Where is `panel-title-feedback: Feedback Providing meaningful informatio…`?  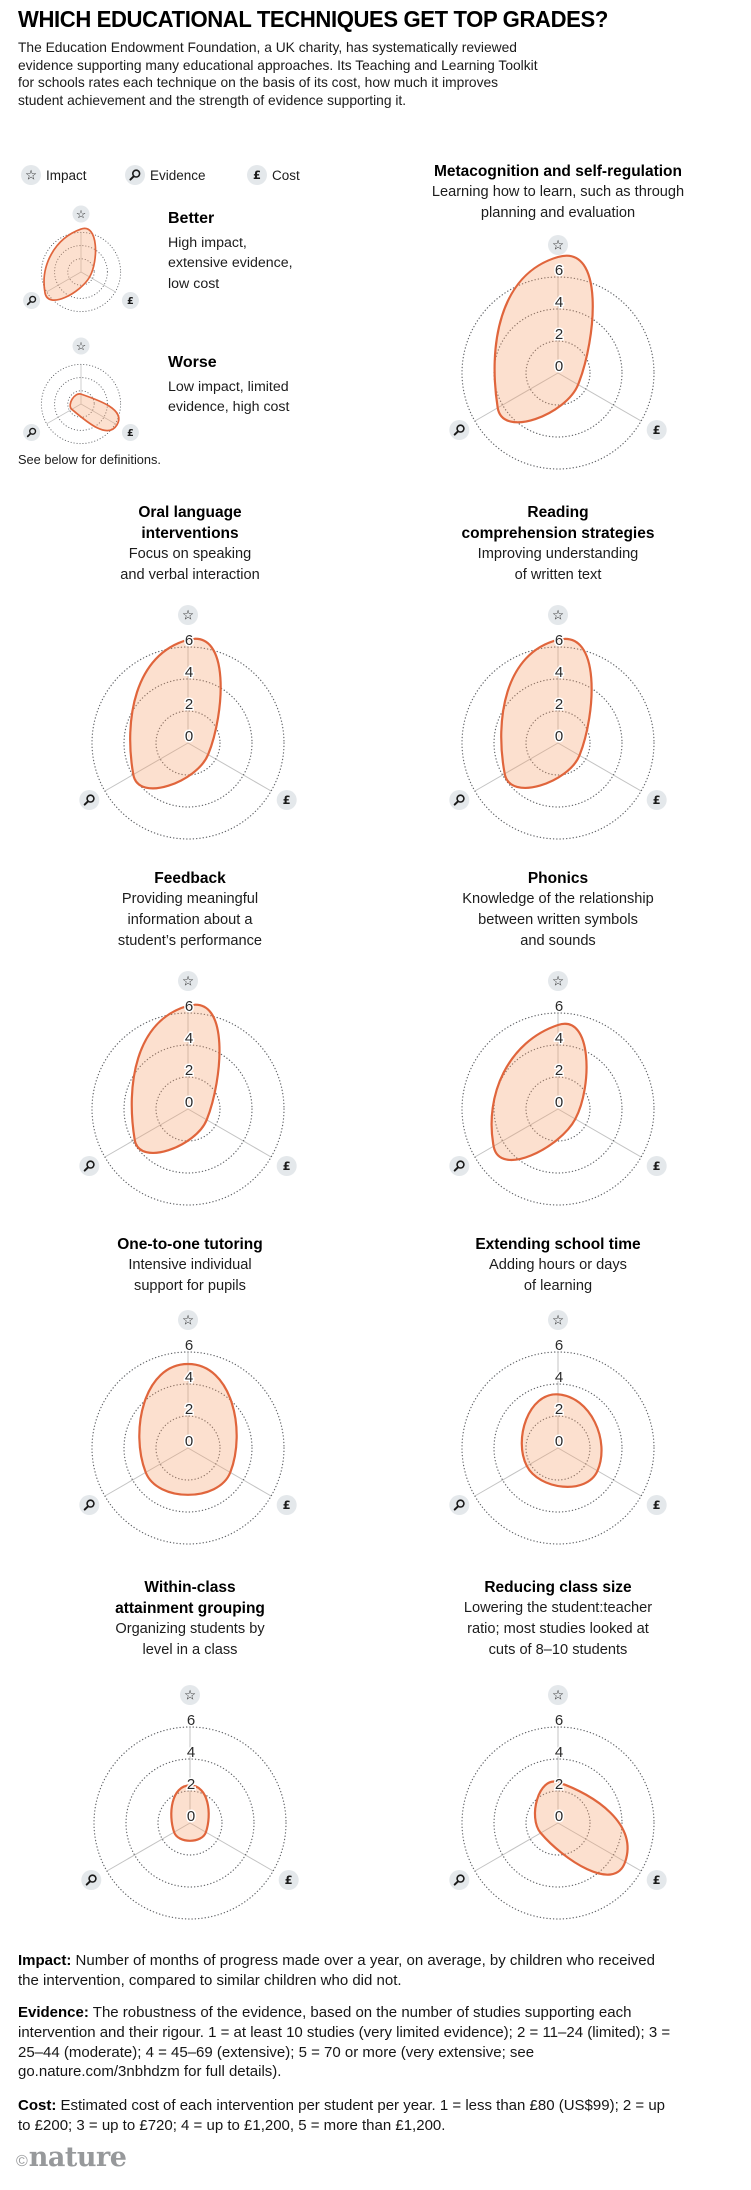 panel-title-feedback: Feedback Providing meaningful informatio… is located at coordinates (190, 910).